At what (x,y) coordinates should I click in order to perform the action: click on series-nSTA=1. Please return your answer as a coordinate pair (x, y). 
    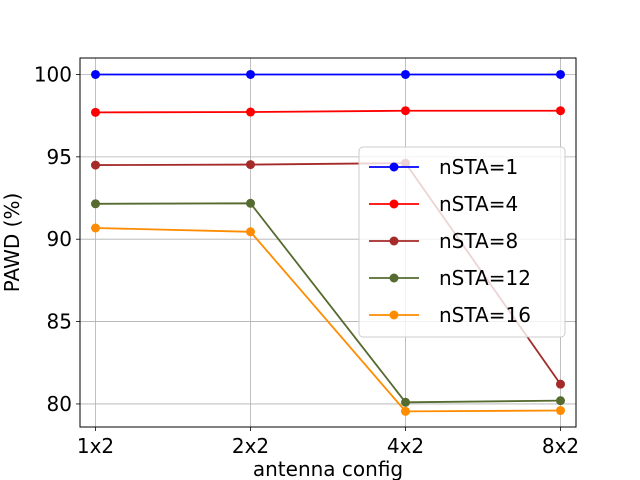
    Looking at the image, I should click on (328, 74).